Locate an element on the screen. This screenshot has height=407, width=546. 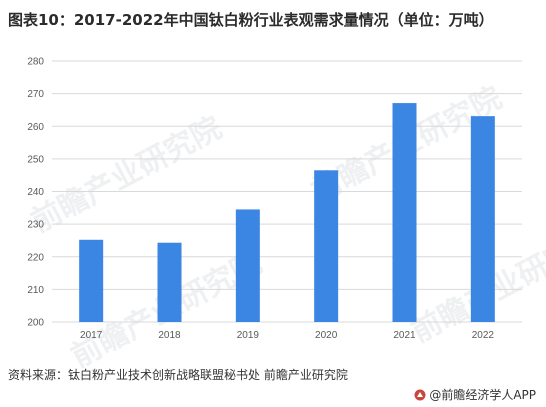
brand-logo-icon is located at coordinates (420, 394).